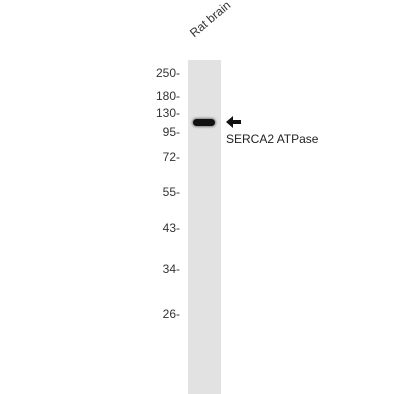 Image resolution: width=398 pixels, height=394 pixels. I want to click on marker-26: 26-, so click(171, 314).